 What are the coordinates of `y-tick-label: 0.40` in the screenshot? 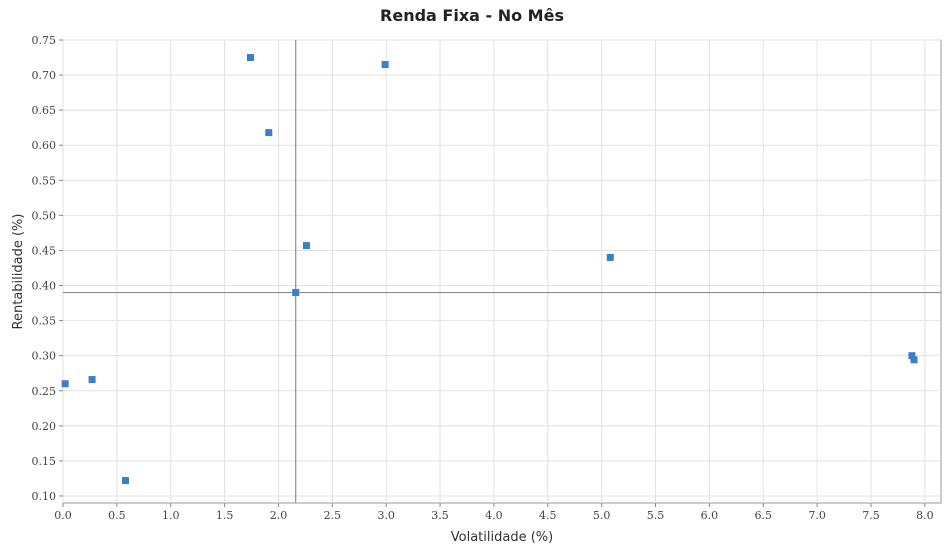 It's located at (44, 286).